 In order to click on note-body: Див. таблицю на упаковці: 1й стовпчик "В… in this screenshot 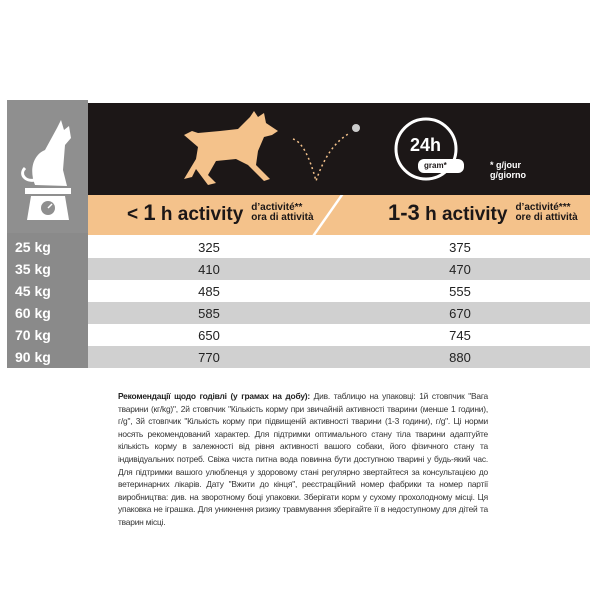, I will do `click(303, 459)`.